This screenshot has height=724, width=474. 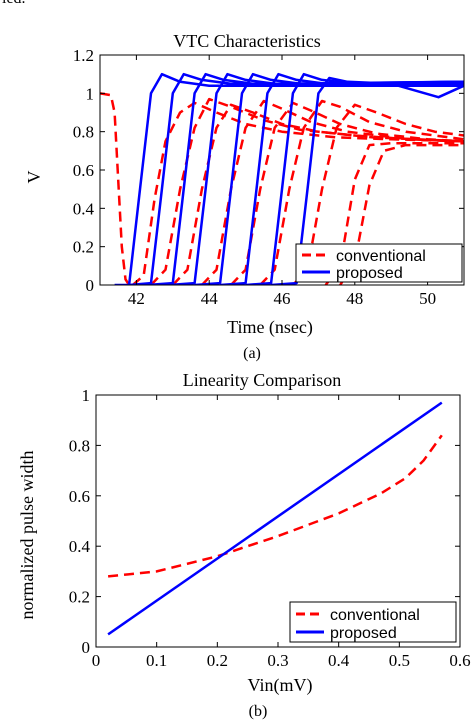 I want to click on y-axis-label: normalized pulse width, so click(x=27, y=535).